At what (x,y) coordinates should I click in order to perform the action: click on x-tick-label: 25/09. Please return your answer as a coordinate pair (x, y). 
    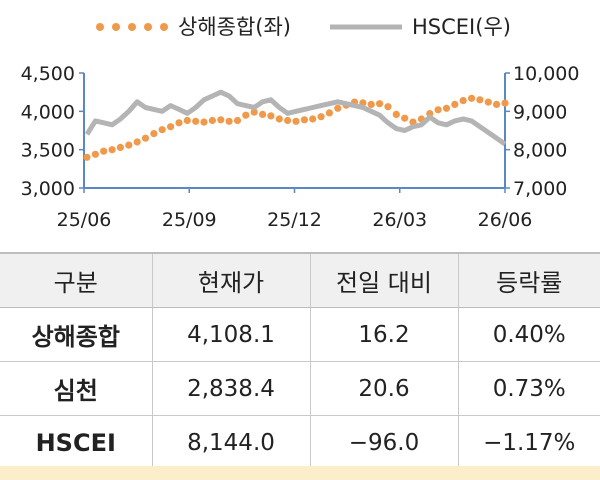
    Looking at the image, I should click on (189, 220).